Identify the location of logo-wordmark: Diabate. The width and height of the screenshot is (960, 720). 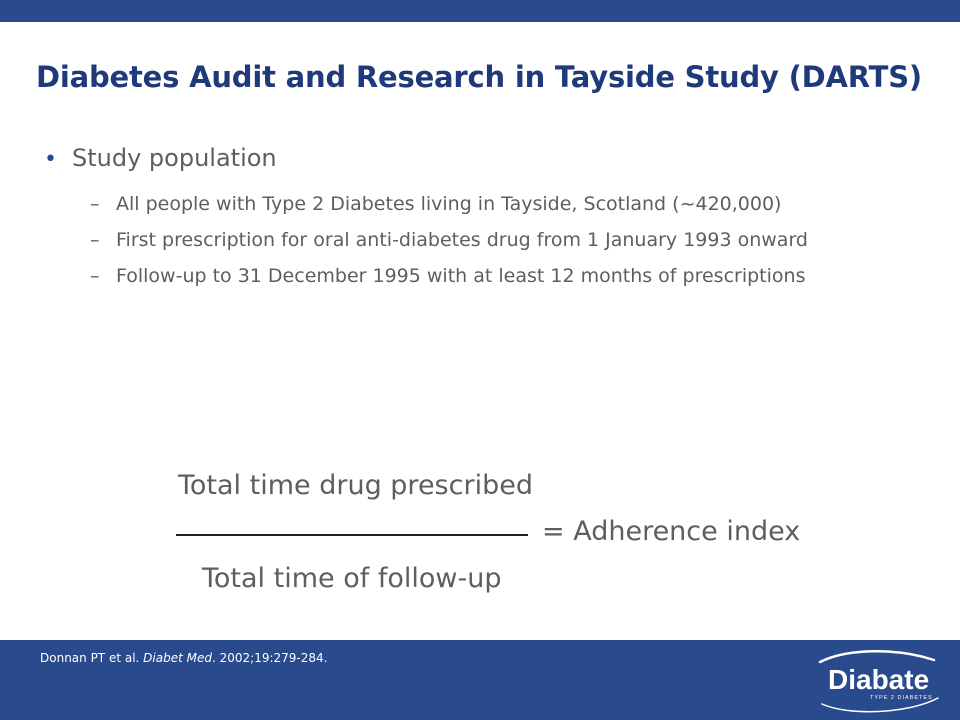
(878, 679).